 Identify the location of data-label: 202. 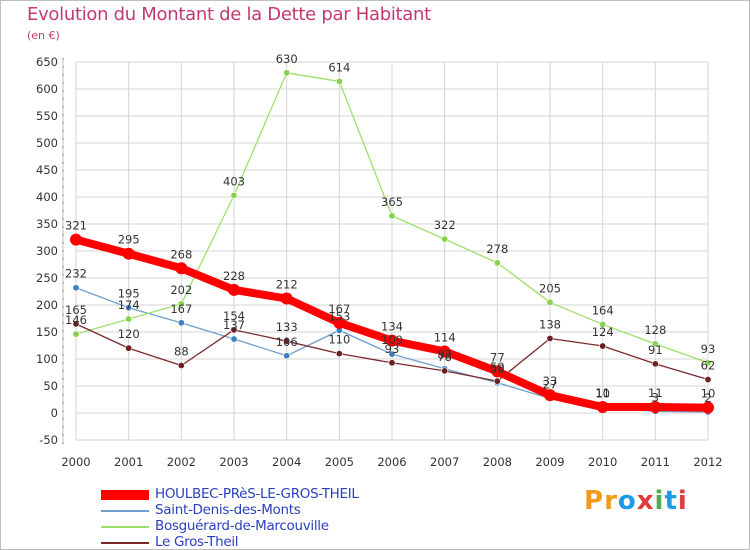
(181, 290).